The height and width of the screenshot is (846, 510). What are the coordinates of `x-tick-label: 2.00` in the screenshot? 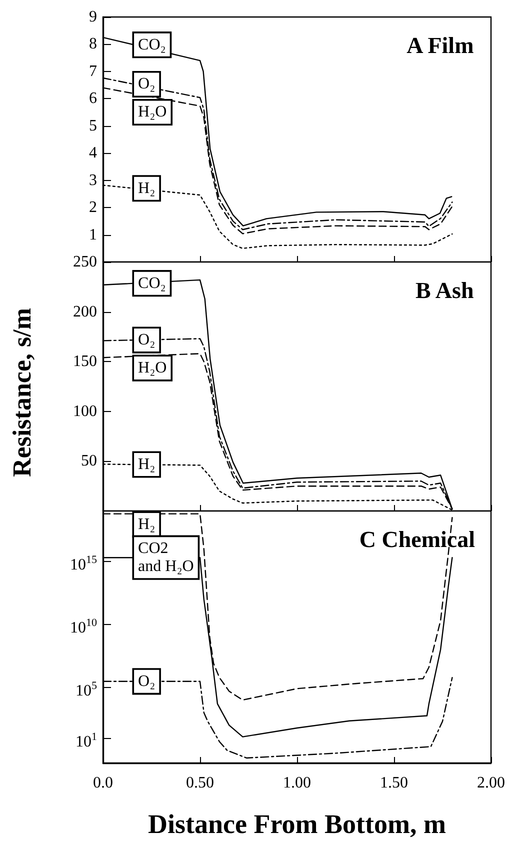 It's located at (491, 783).